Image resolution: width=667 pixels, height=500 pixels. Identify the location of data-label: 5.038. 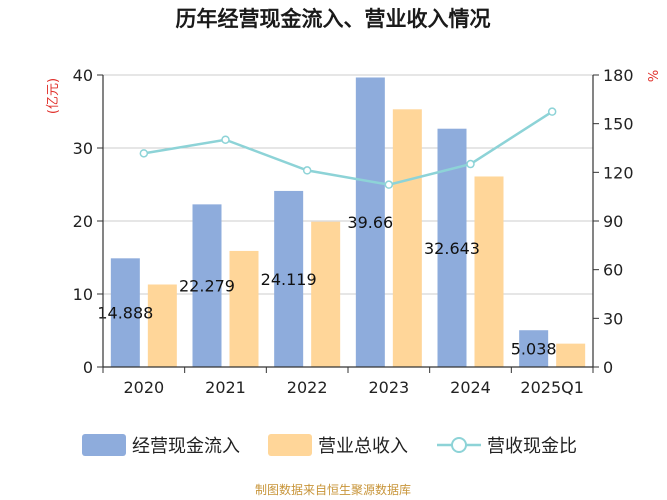
(534, 349).